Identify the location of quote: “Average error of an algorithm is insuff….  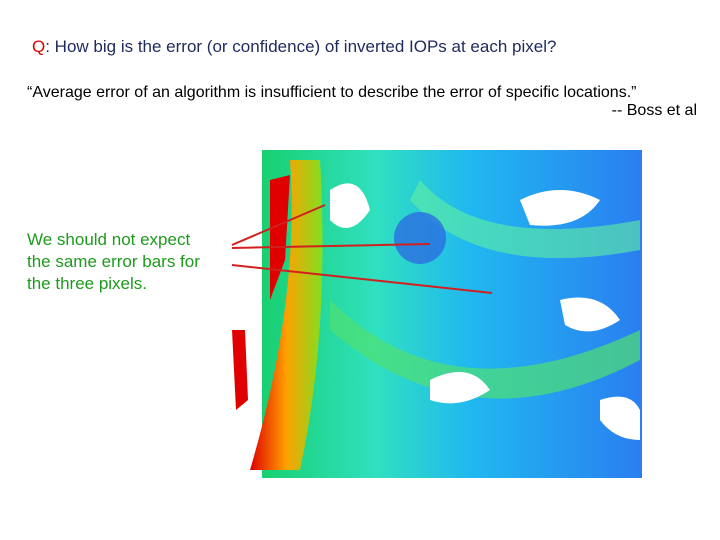
(372, 102).